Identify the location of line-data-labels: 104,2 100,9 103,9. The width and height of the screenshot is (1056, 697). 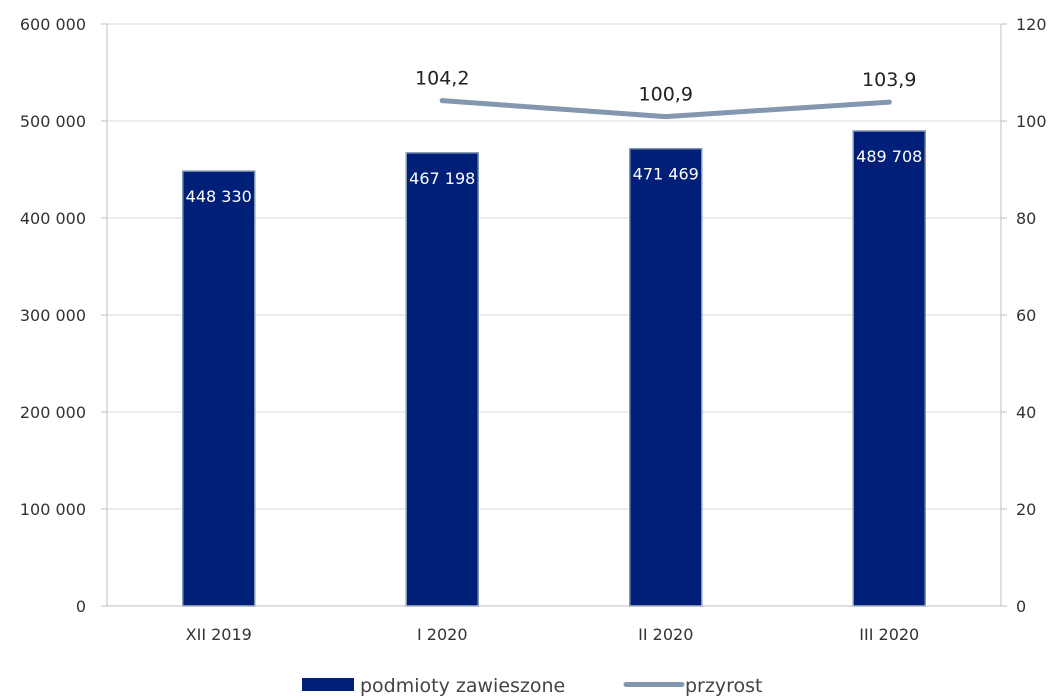
(665, 87).